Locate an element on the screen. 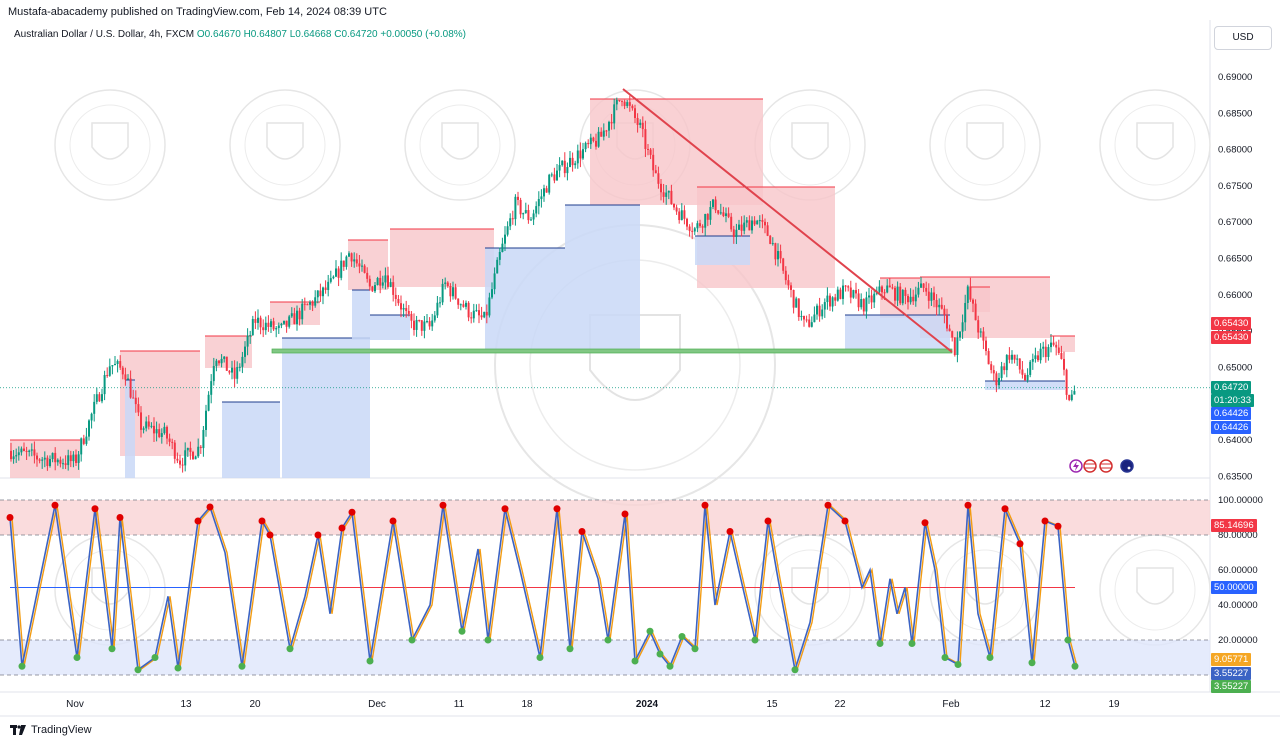 Image resolution: width=1280 pixels, height=745 pixels. time-tick-label: 22 is located at coordinates (840, 704).